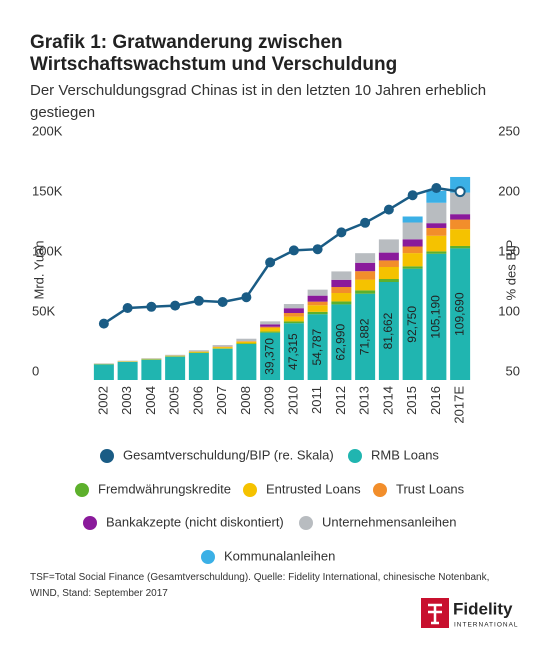  What do you see at coordinates (388, 330) in the screenshot?
I see `data-label: 81,662` at bounding box center [388, 330].